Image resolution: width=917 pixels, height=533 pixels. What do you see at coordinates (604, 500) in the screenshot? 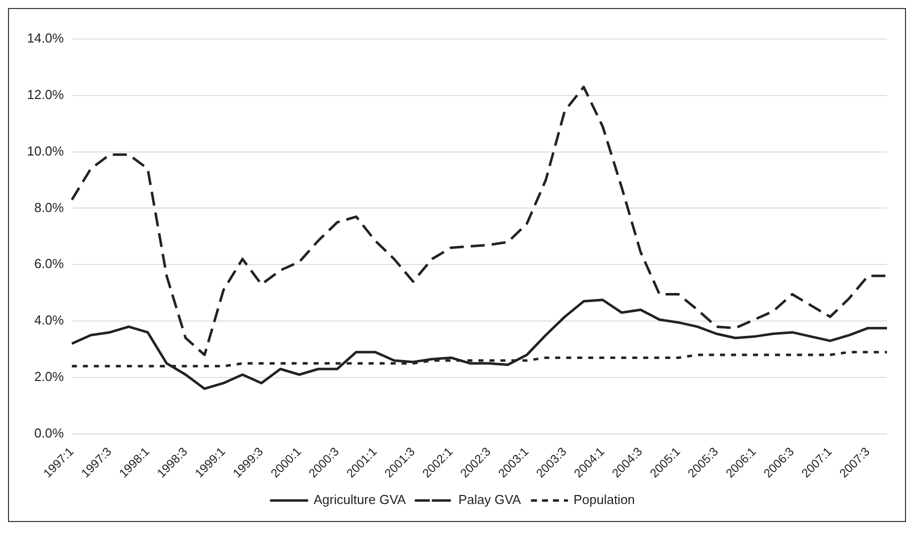
I see `legend-label: Population` at bounding box center [604, 500].